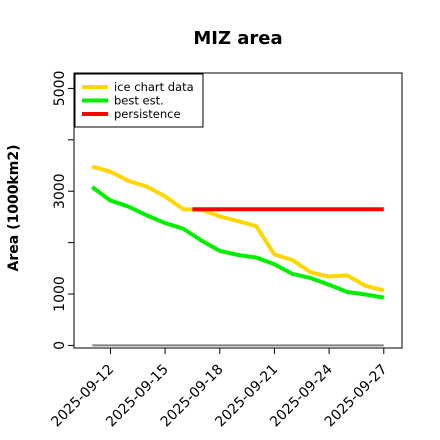 The image size is (440, 440). I want to click on y-axis-label: Area (1000km2), so click(14, 208).